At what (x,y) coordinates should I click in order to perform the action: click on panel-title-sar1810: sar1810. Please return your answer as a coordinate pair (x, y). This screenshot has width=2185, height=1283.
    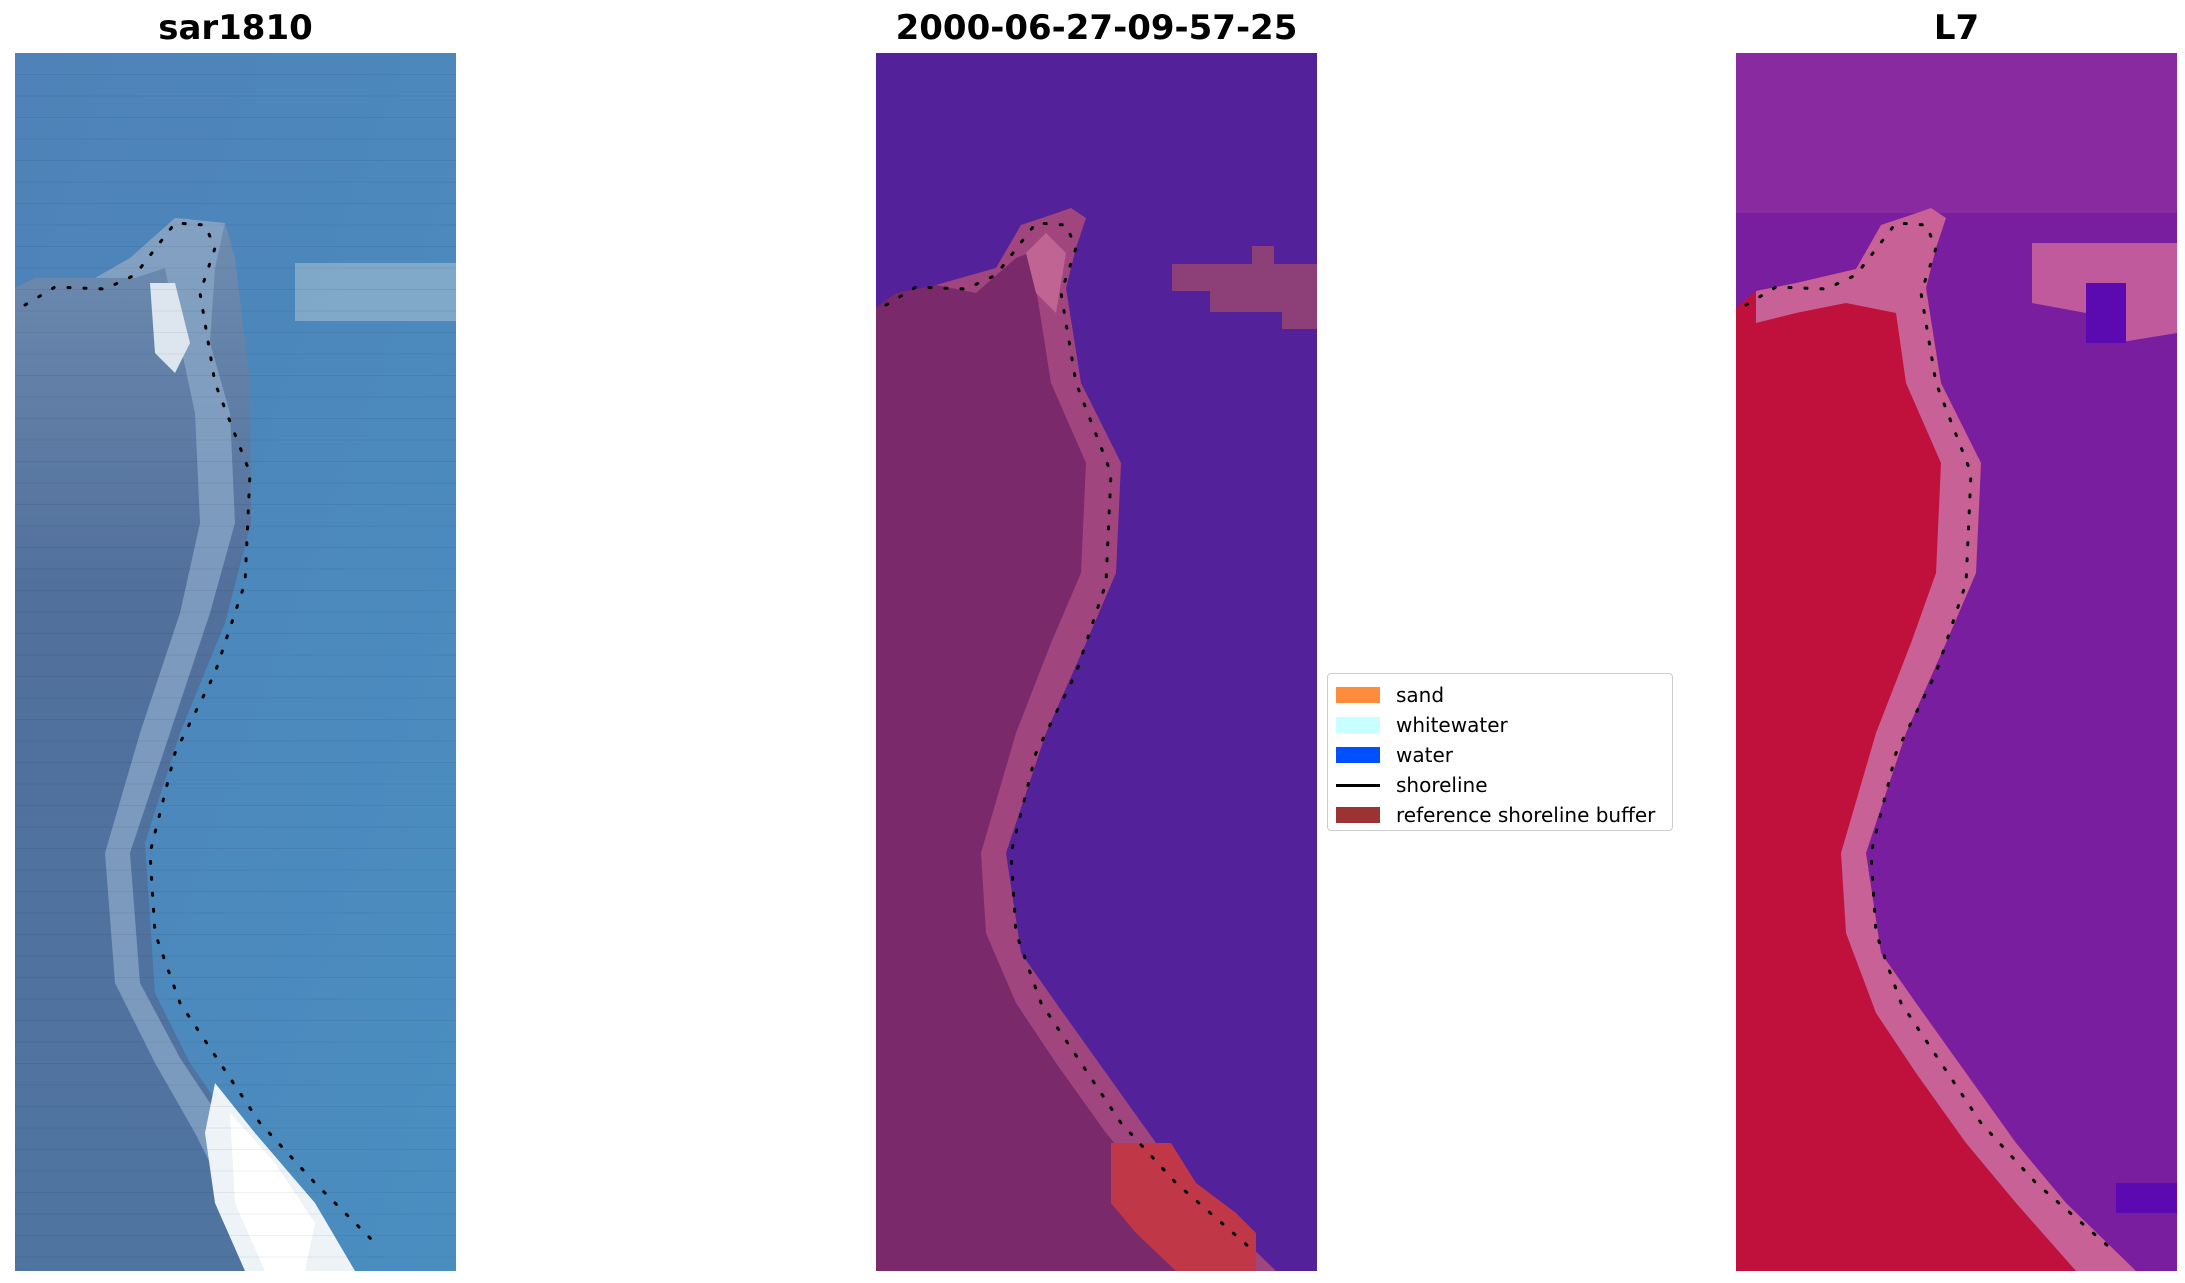
    Looking at the image, I should click on (235, 28).